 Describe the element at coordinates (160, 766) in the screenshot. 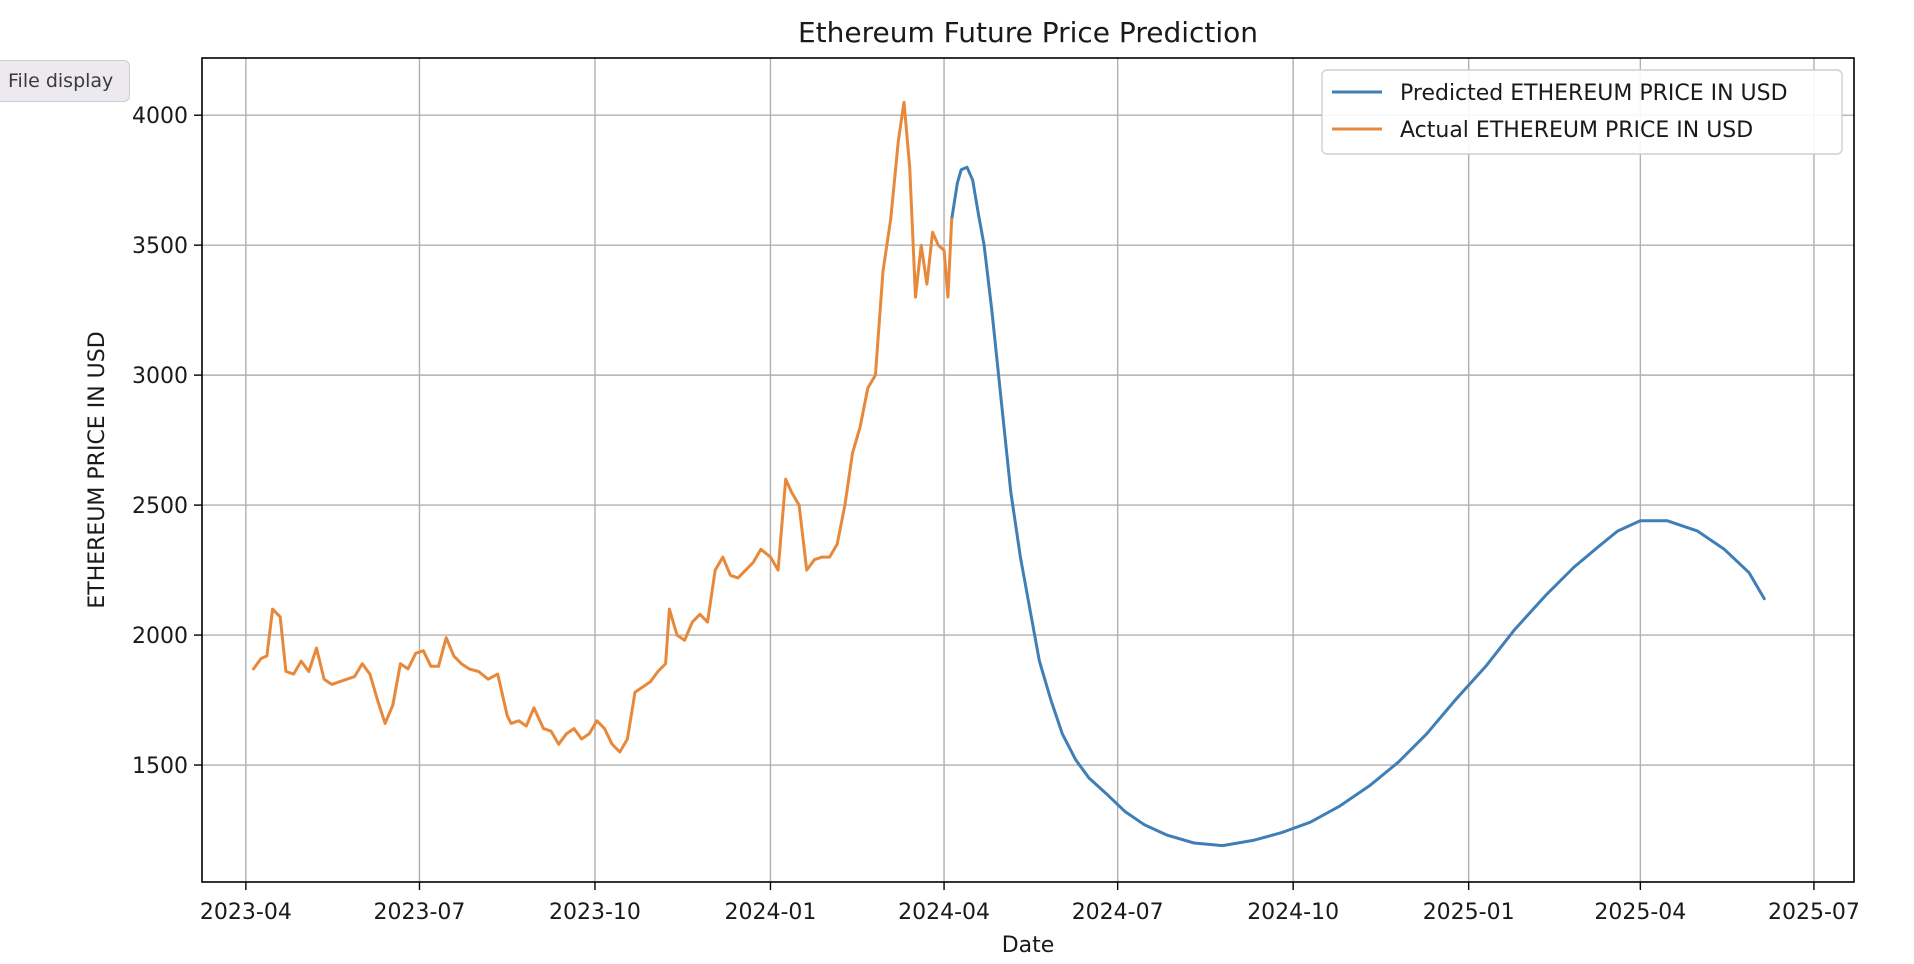

I see `y-tick-label: 1500` at that location.